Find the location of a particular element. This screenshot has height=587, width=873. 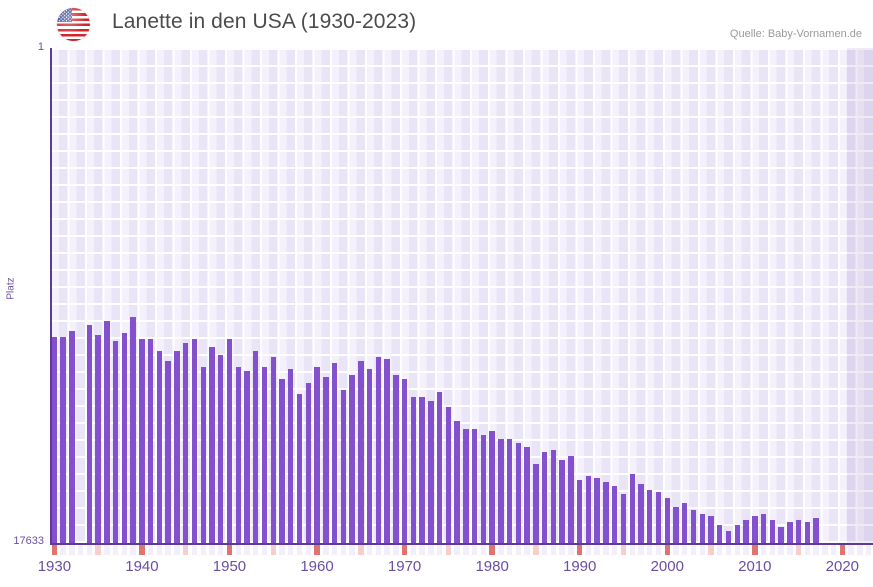

bar-2014 is located at coordinates (790, 533).